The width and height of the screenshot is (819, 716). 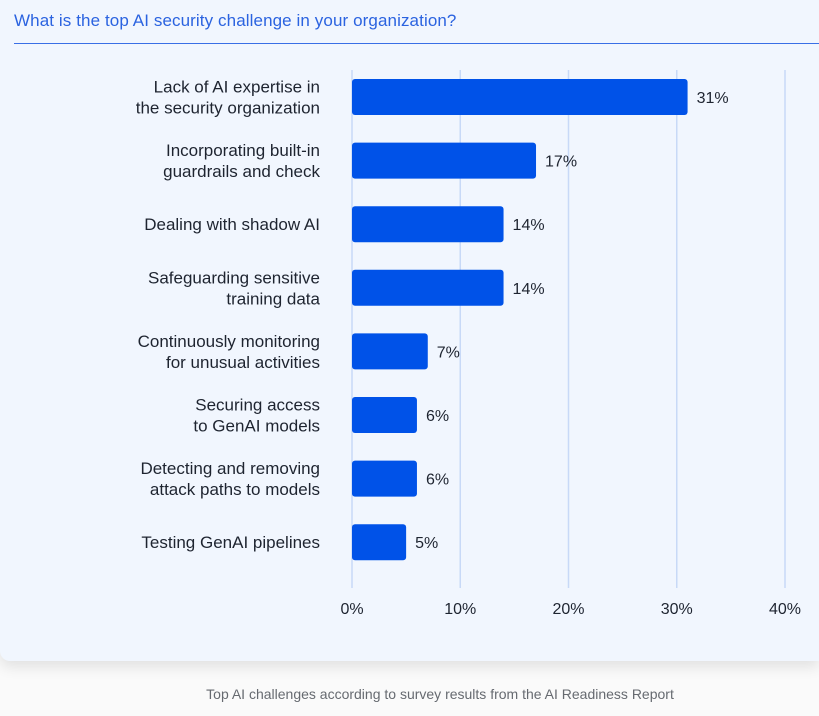 What do you see at coordinates (230, 468) in the screenshot?
I see `category-label: Detecting and removing` at bounding box center [230, 468].